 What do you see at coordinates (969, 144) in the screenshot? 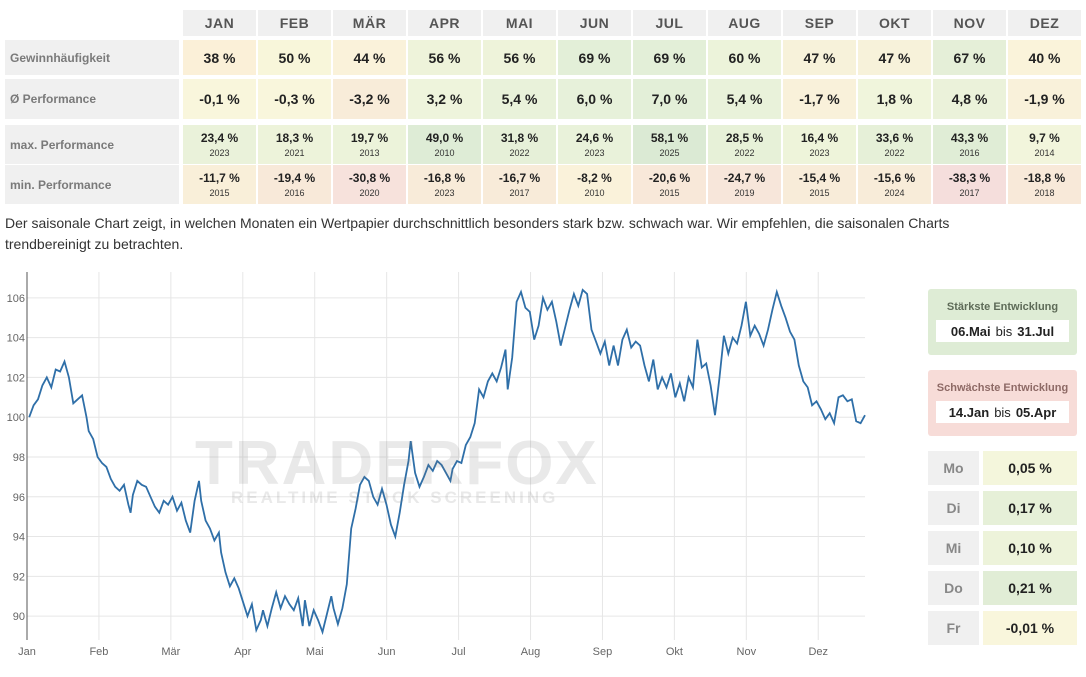
I see `stat-cell: 43,3 % 2016` at bounding box center [969, 144].